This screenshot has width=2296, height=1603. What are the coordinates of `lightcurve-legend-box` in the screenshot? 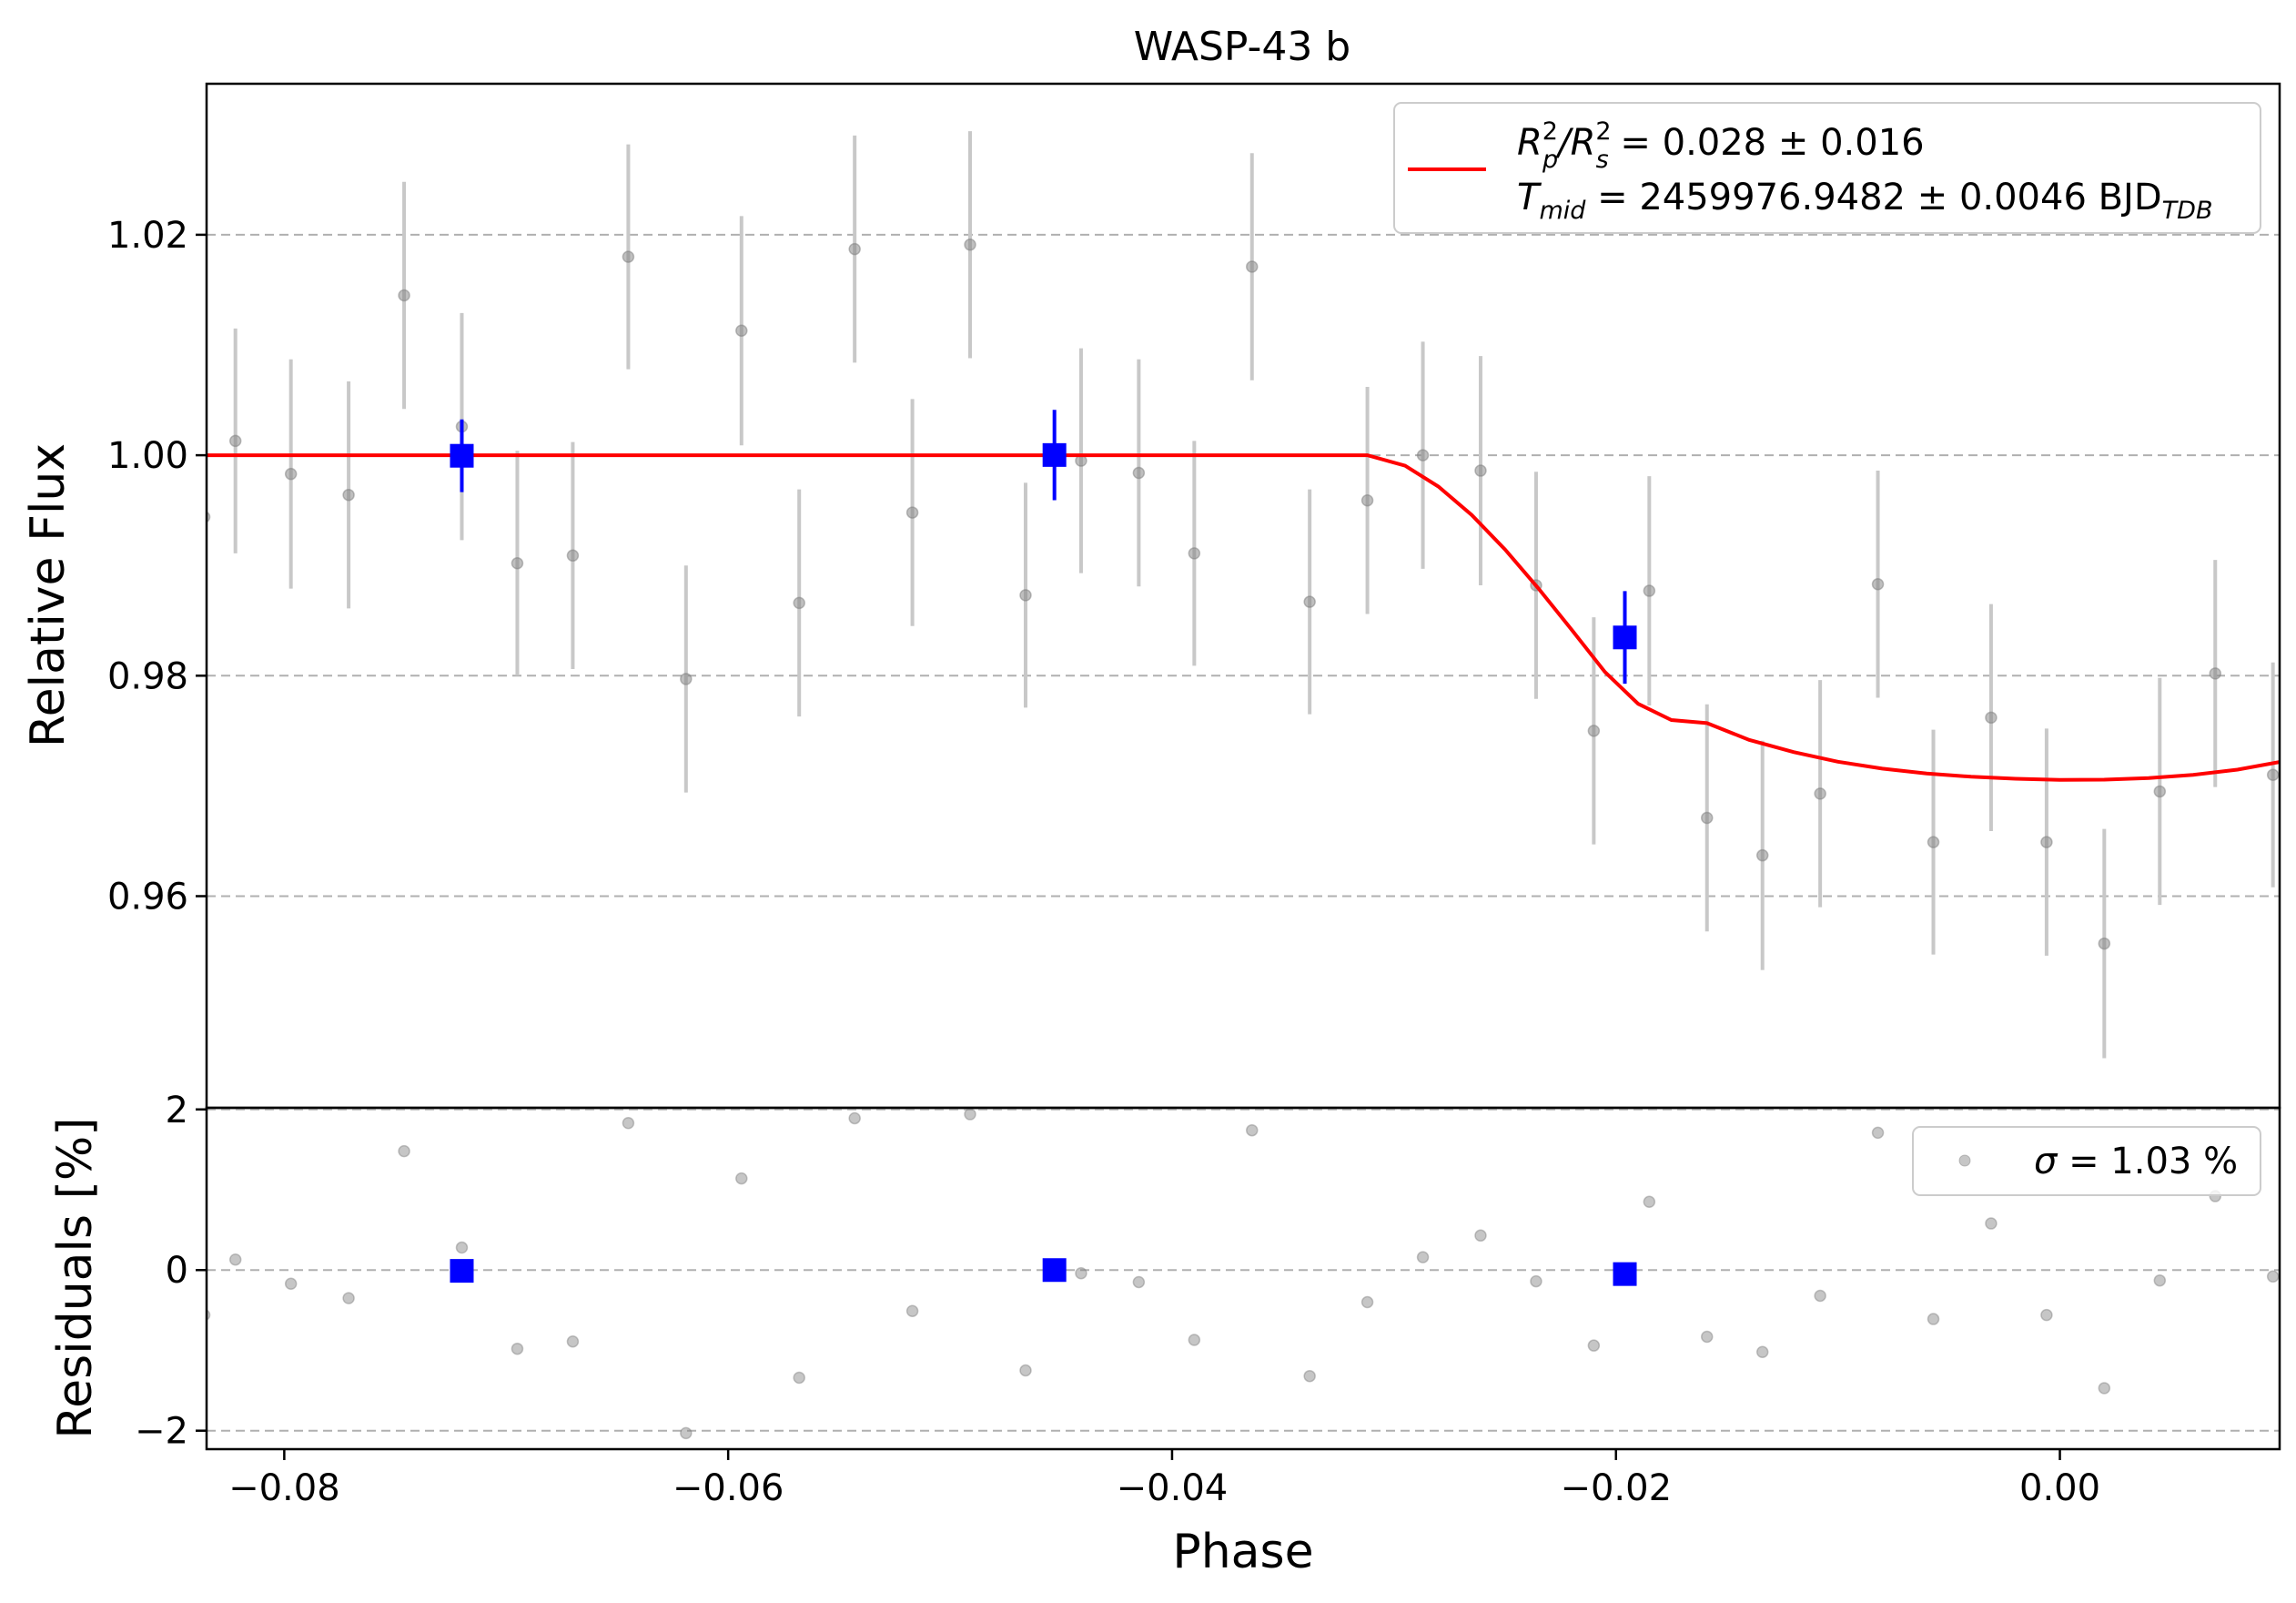 It's located at (1827, 168).